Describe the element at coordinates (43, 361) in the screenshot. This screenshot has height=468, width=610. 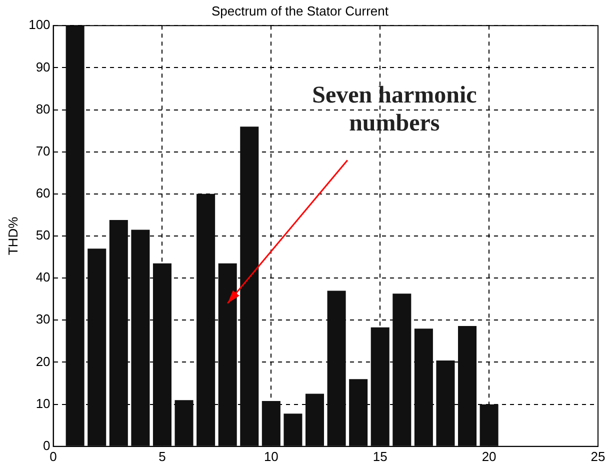
I see `y-tick-label: 20` at that location.